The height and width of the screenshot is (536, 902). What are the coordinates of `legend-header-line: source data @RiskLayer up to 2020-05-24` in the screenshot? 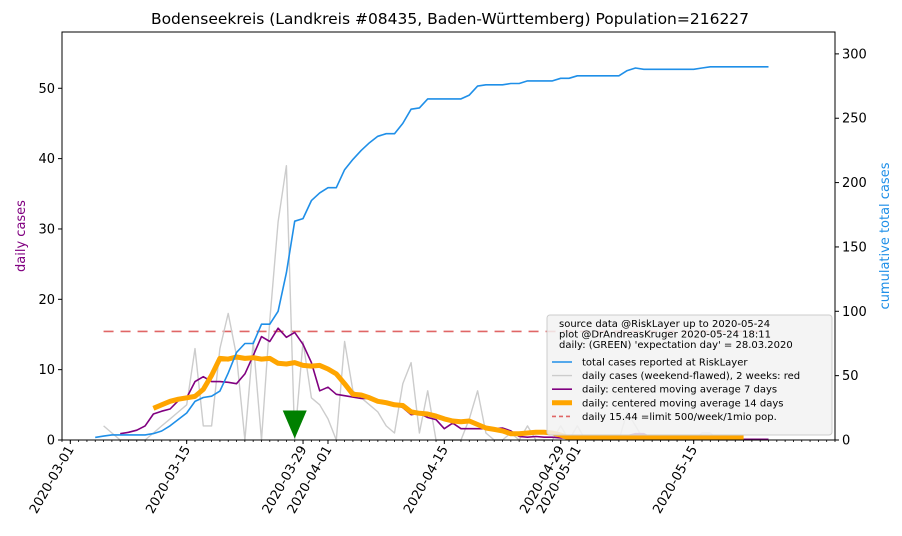 It's located at (664, 324).